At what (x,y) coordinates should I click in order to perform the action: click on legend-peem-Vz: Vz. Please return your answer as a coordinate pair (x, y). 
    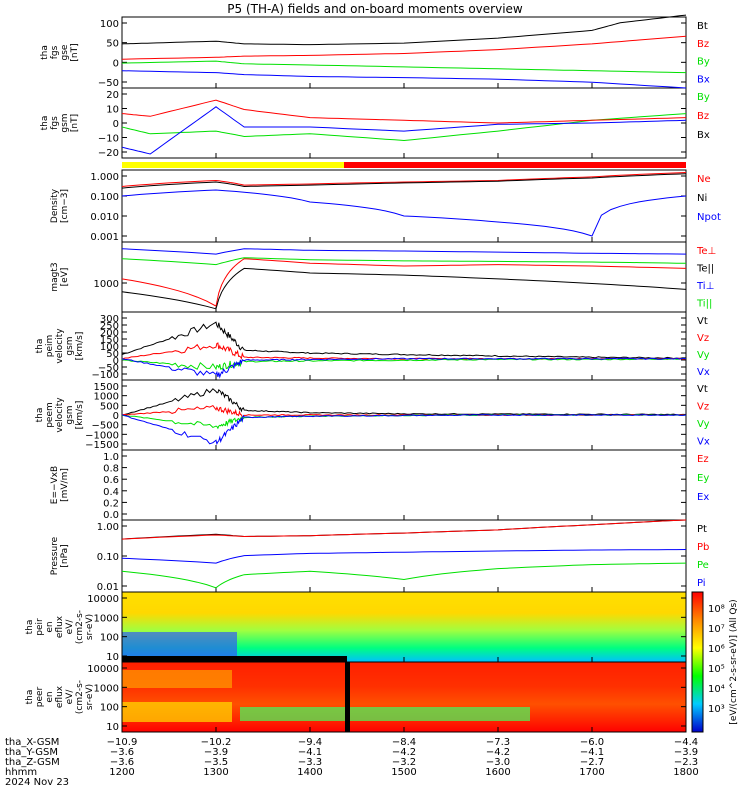
    Looking at the image, I should click on (703, 407).